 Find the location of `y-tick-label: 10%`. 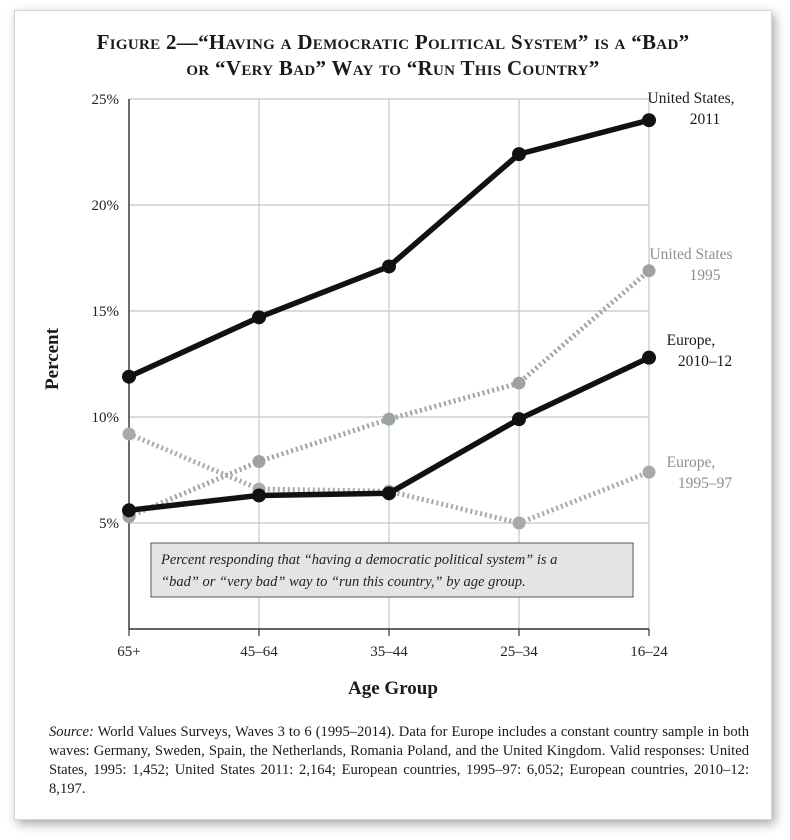

y-tick-label: 10% is located at coordinates (106, 418).